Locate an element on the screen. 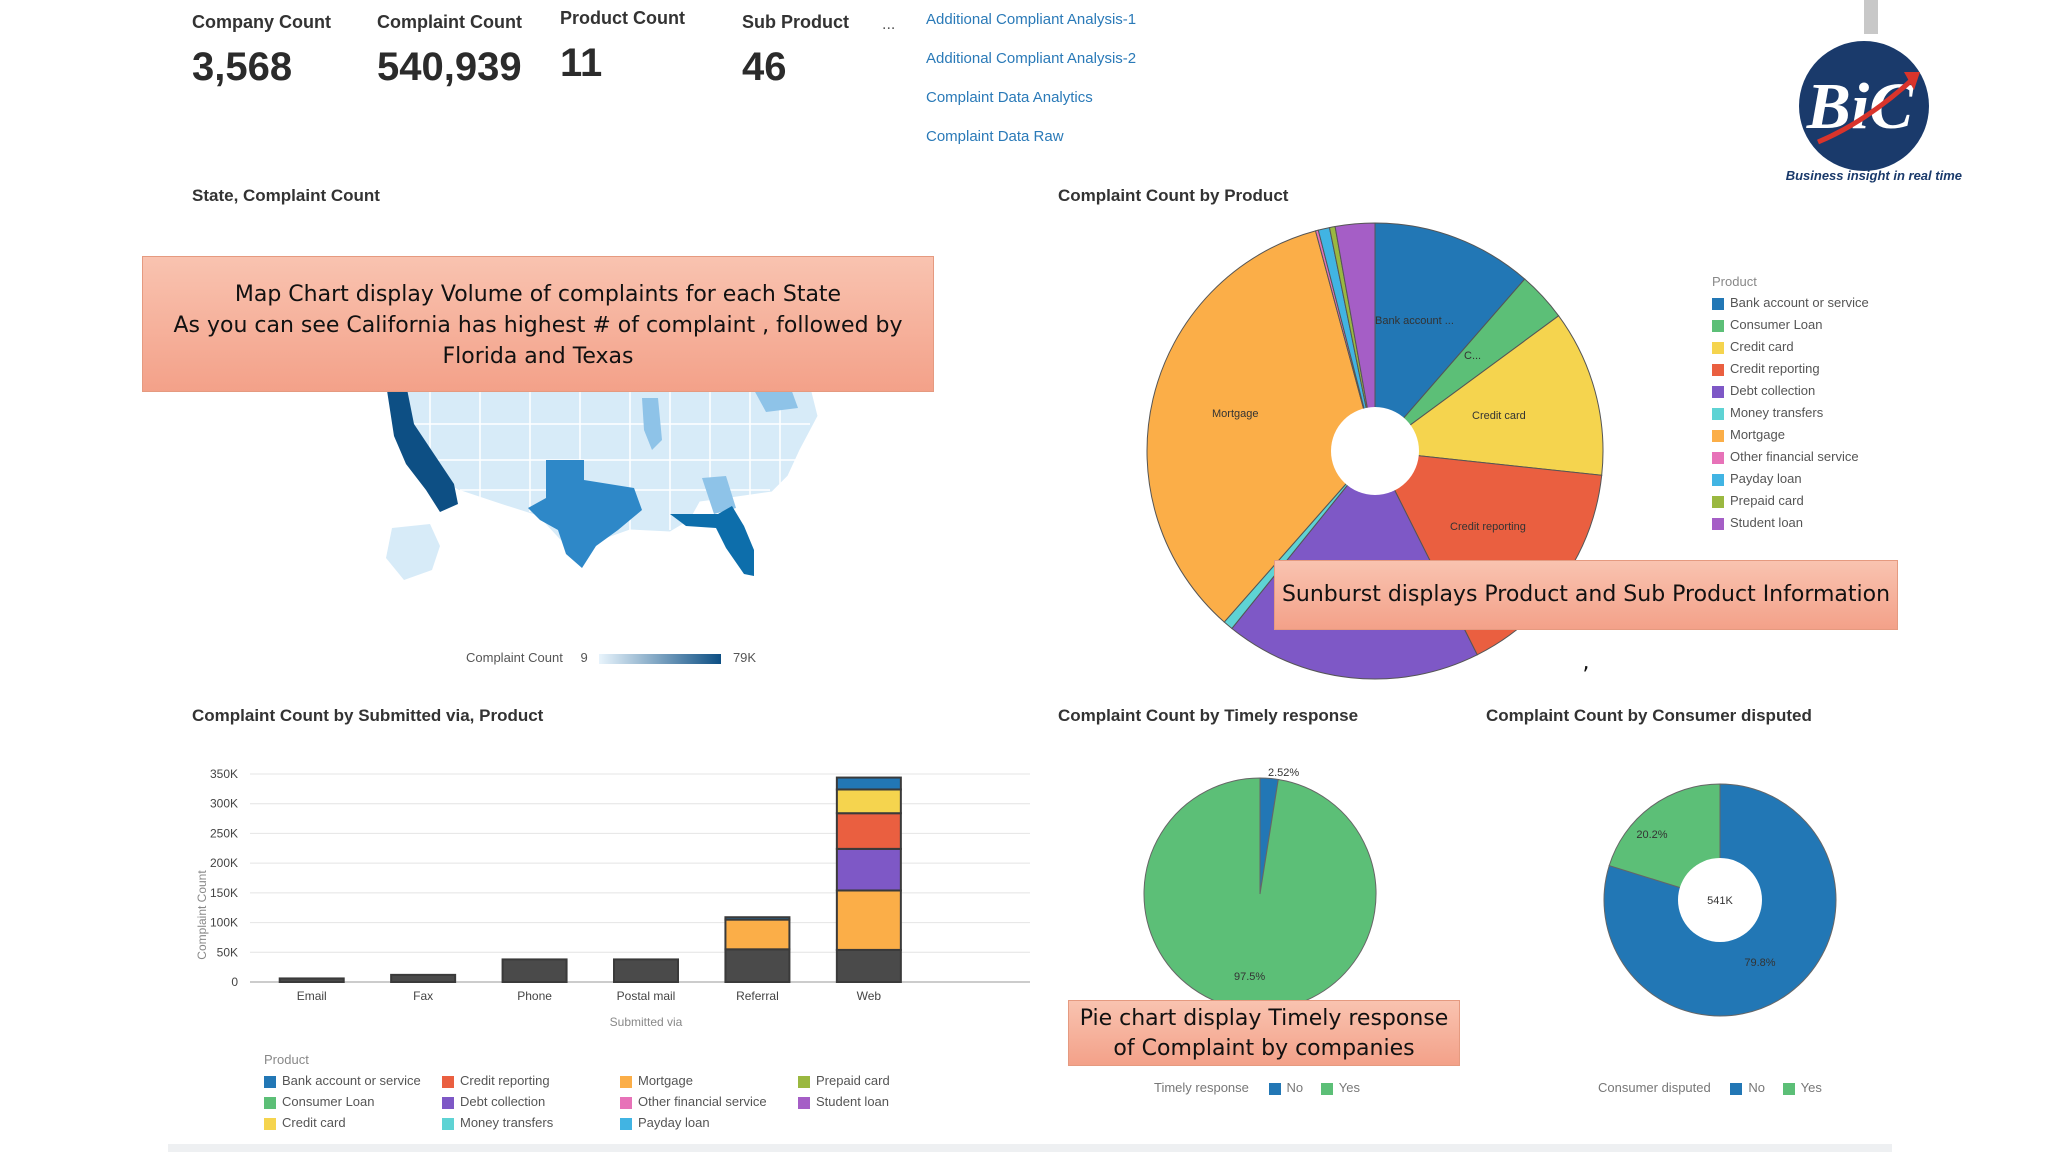 This screenshot has height=1152, width=2048. bar-xtick-label: Postal mail is located at coordinates (646, 996).